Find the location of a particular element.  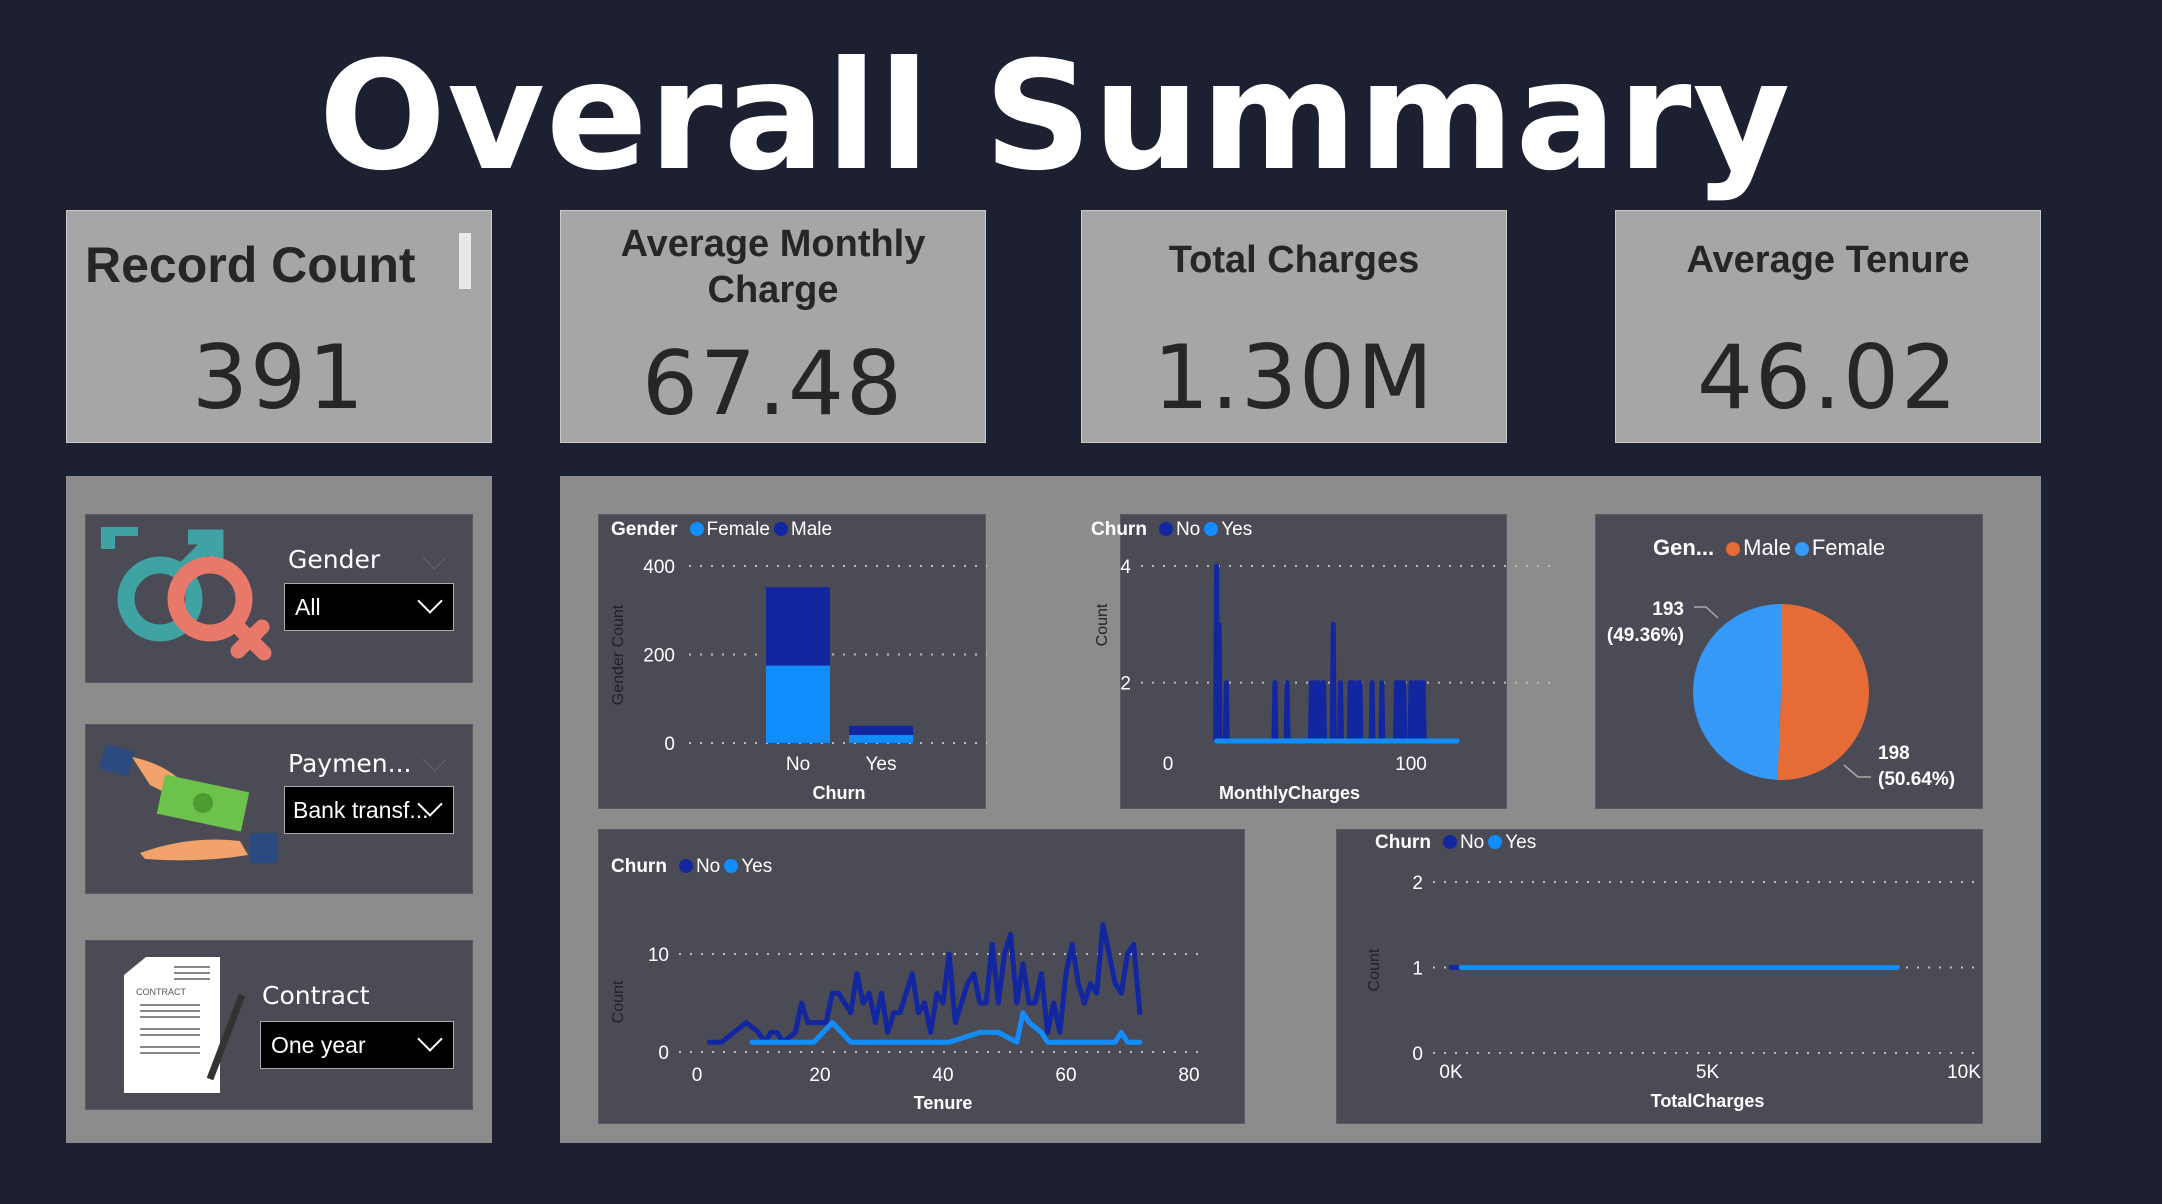

contract-icon-text: CONTRACT is located at coordinates (161, 992).